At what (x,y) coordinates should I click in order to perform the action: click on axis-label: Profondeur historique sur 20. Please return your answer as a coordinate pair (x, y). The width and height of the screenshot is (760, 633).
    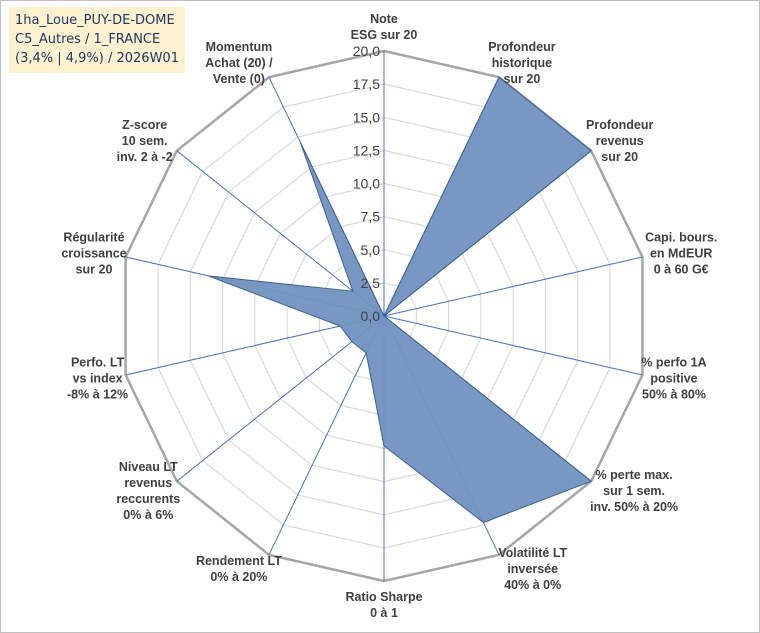
    Looking at the image, I should click on (521, 63).